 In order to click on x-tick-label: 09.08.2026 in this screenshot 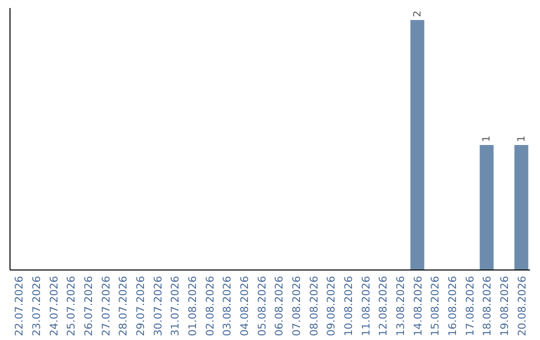, I will do `click(332, 306)`.